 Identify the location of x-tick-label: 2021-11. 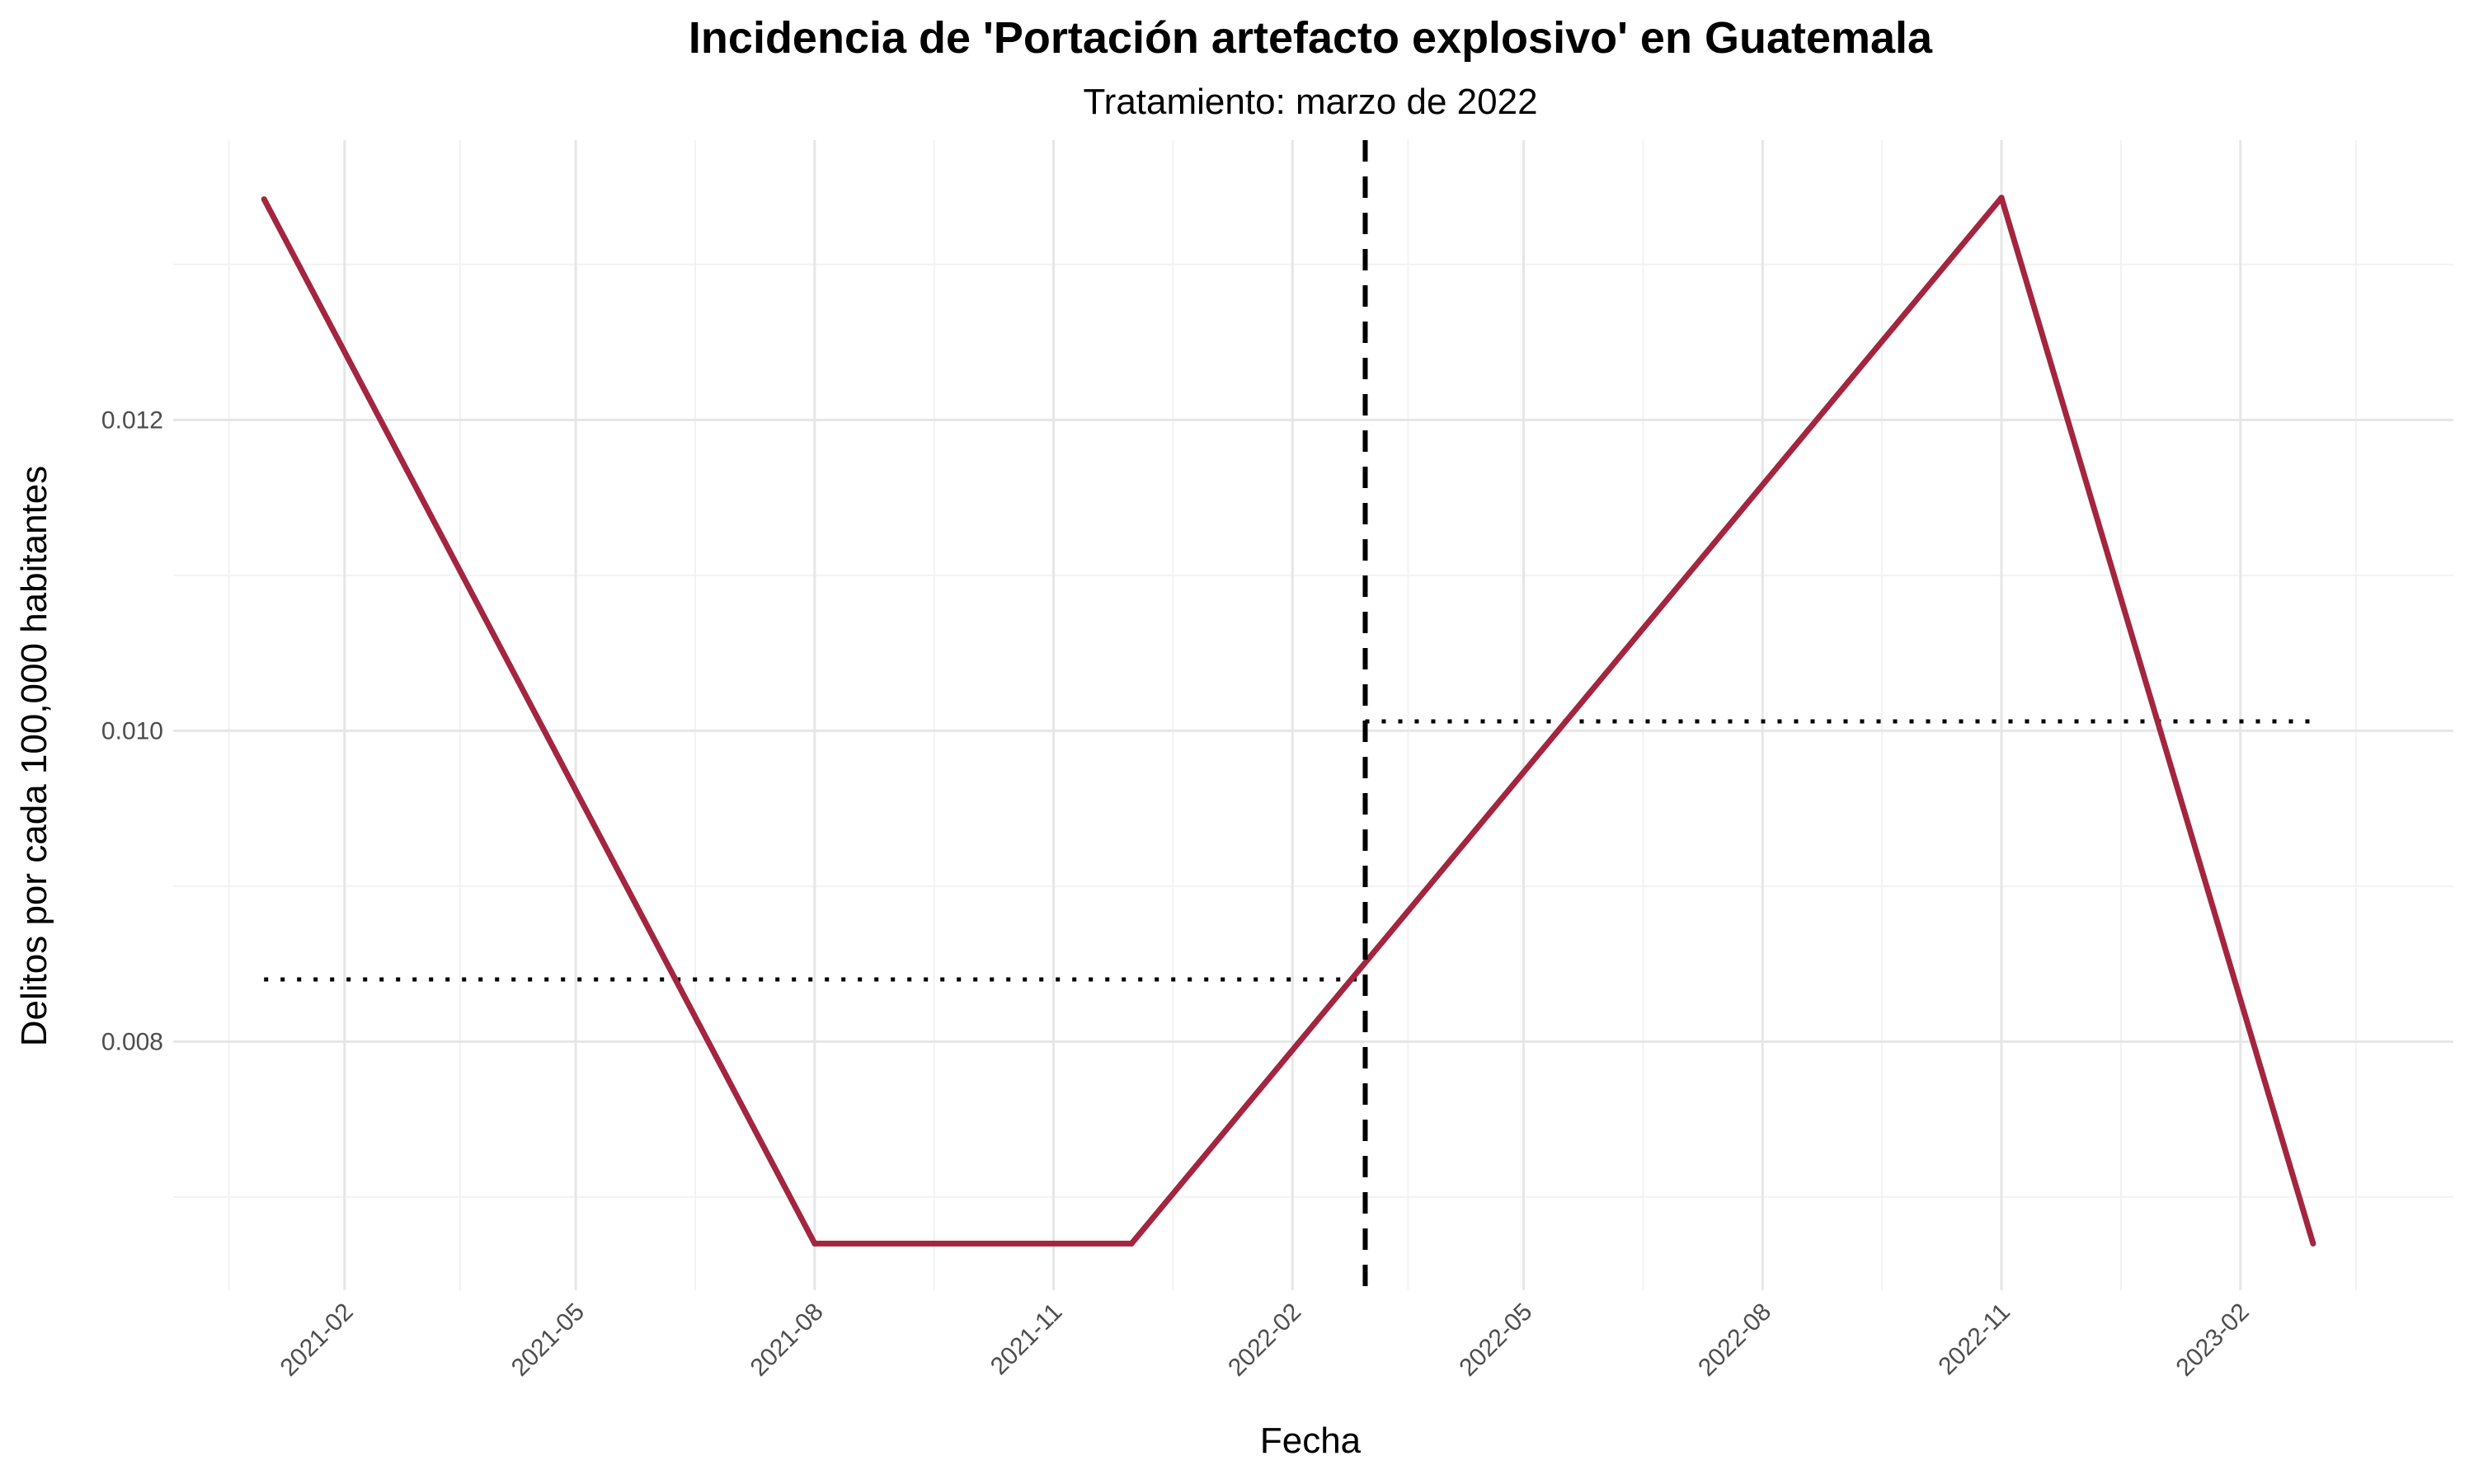
(1026, 1339).